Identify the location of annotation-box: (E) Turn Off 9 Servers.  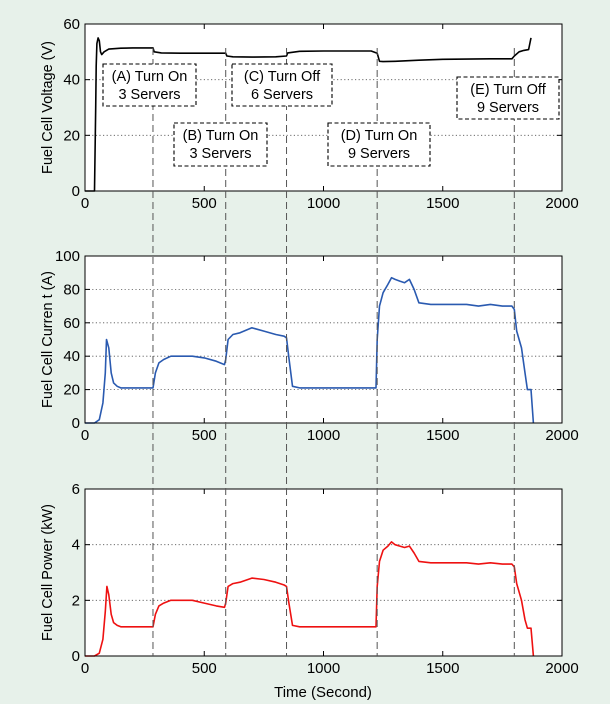
(508, 98).